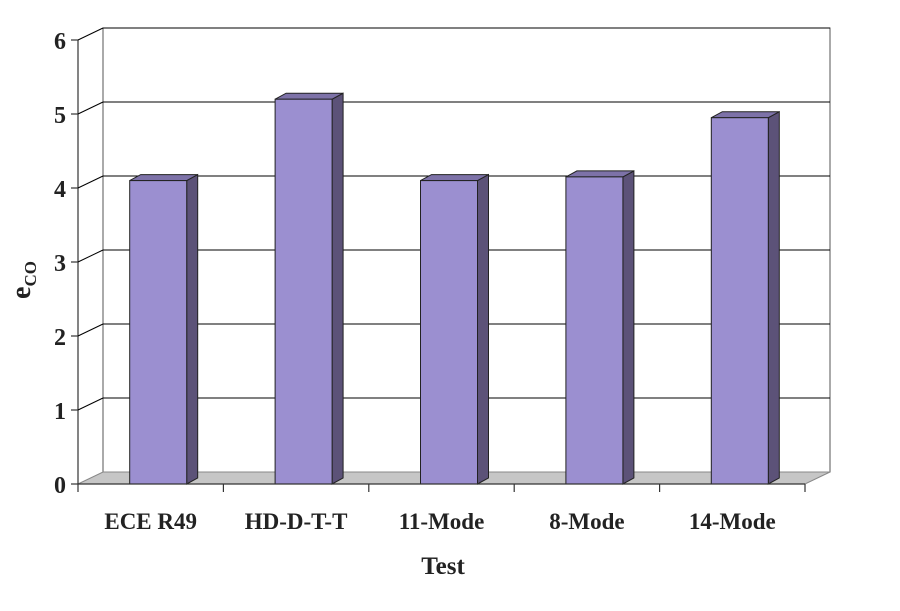  I want to click on y-axis-title-main: e, so click(21, 293).